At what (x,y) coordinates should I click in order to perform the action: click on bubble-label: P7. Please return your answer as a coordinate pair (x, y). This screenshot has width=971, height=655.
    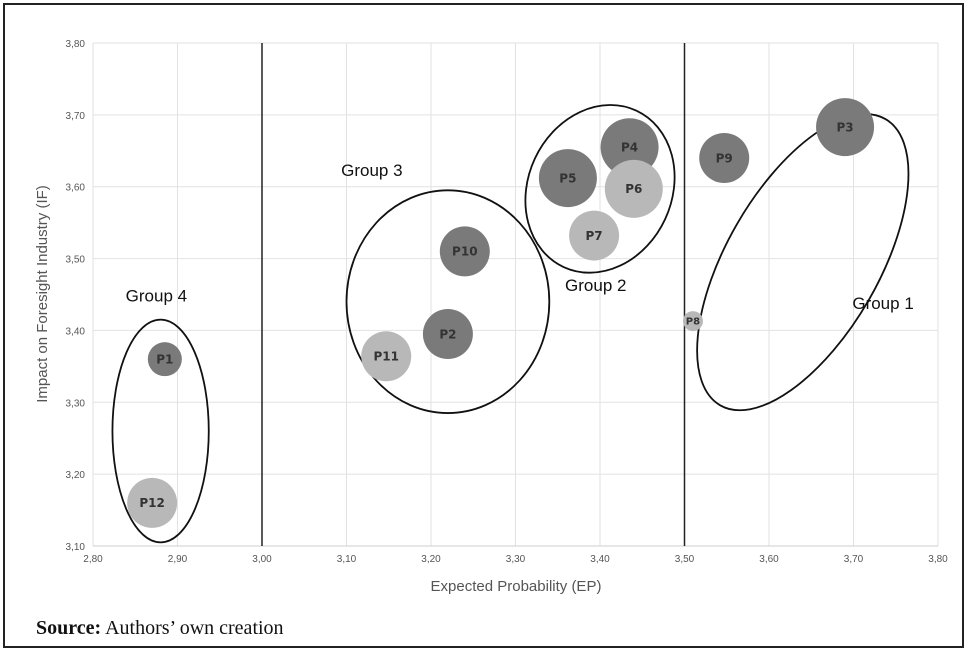
    Looking at the image, I should click on (594, 236).